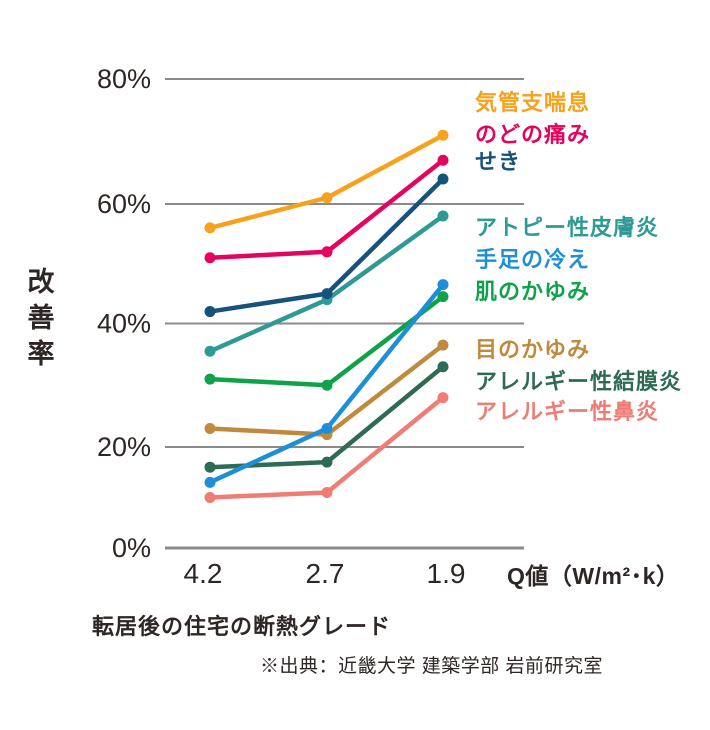  I want to click on x-tick-2.7: 2.7, so click(325, 573).